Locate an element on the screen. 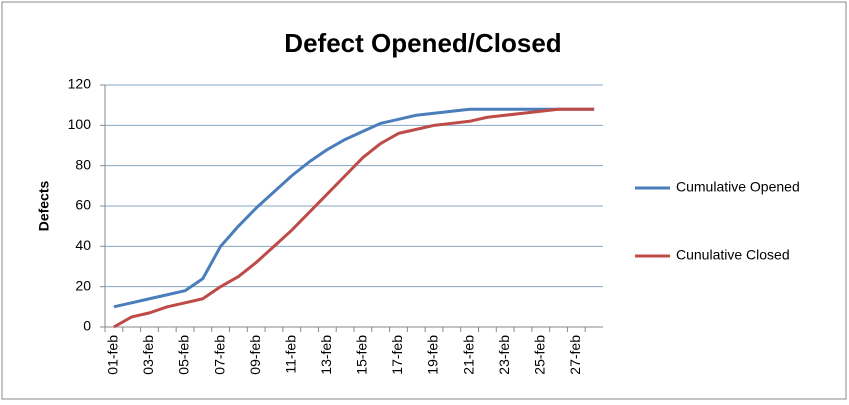 The height and width of the screenshot is (405, 849). y-tick-label: 100 is located at coordinates (80, 124).